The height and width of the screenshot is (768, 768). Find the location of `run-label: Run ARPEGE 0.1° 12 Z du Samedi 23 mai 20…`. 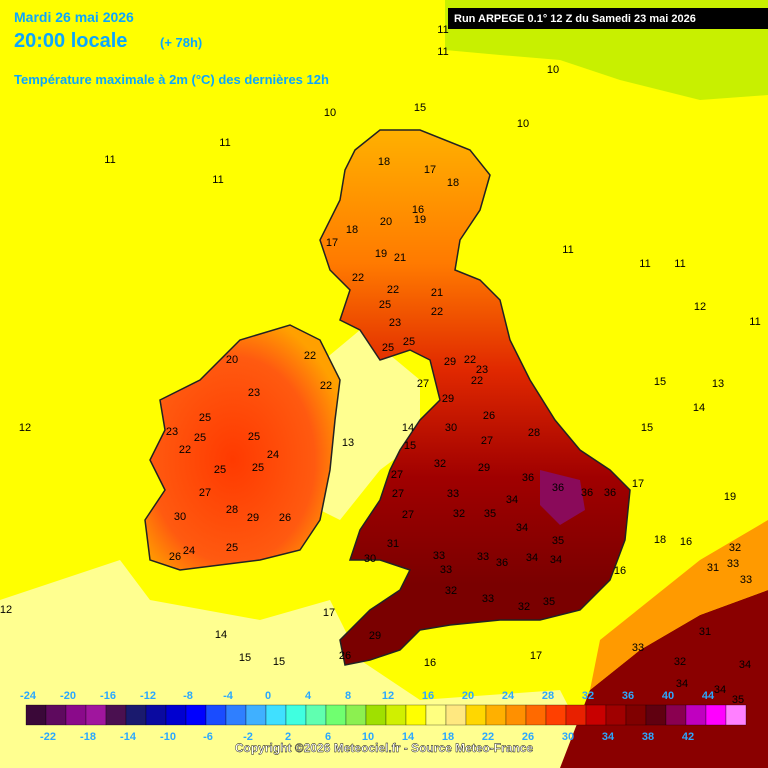

run-label: Run ARPEGE 0.1° 12 Z du Samedi 23 mai 20… is located at coordinates (575, 19).